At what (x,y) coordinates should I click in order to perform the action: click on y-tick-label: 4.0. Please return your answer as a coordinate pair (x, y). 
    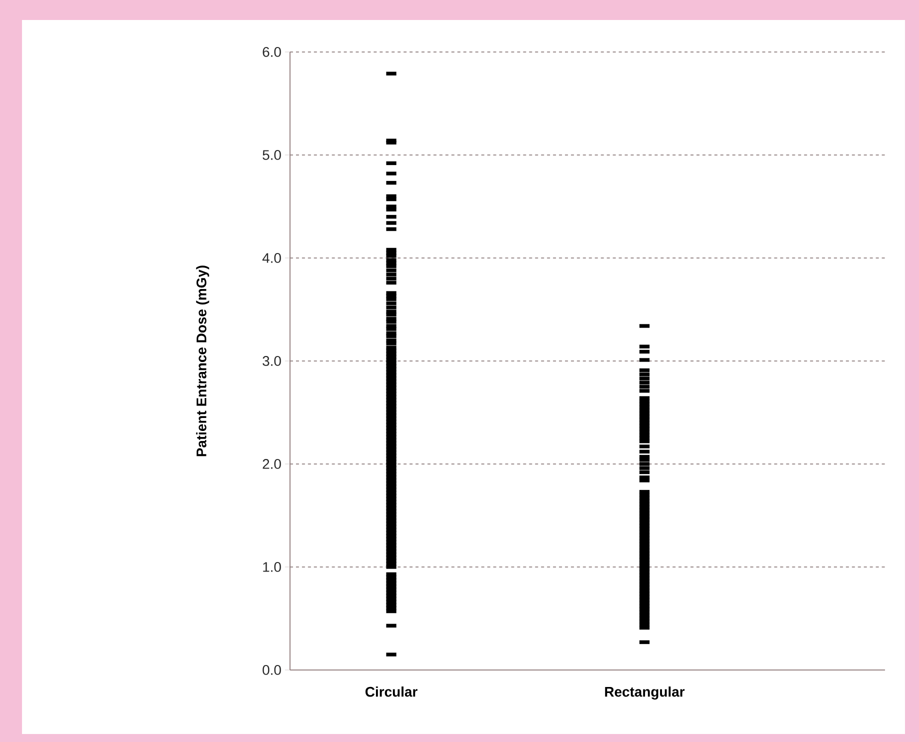
    Looking at the image, I should click on (271, 258).